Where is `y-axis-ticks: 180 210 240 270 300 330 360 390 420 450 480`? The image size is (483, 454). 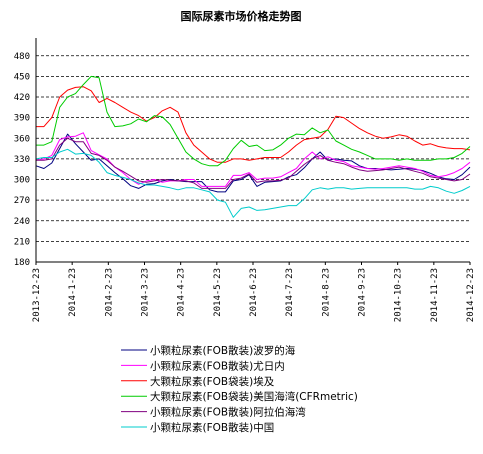
y-axis-ticks: 180 210 240 270 300 330 360 390 420 450 480 is located at coordinates (22, 160).